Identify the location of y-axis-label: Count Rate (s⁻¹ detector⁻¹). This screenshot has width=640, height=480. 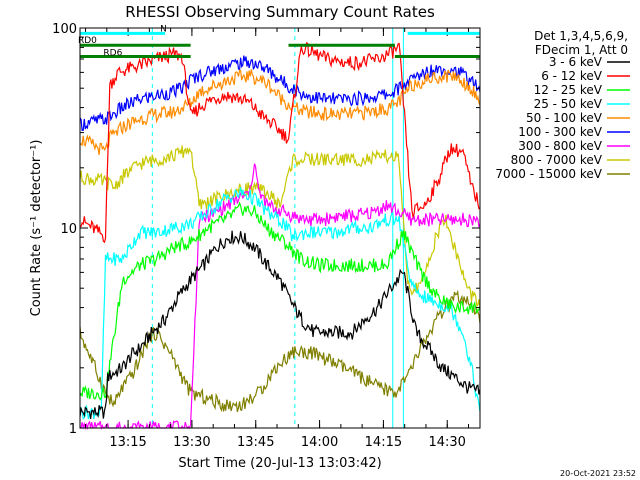
(36, 228).